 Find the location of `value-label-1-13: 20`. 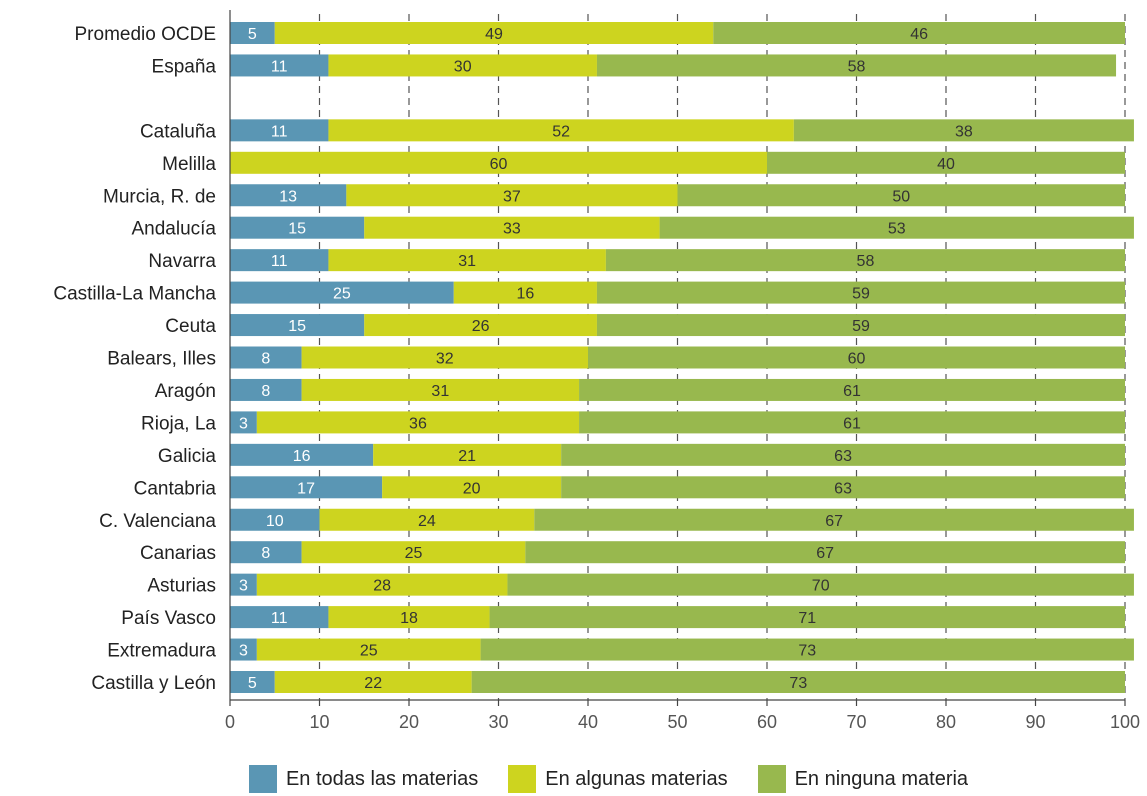

value-label-1-13: 20 is located at coordinates (472, 488).